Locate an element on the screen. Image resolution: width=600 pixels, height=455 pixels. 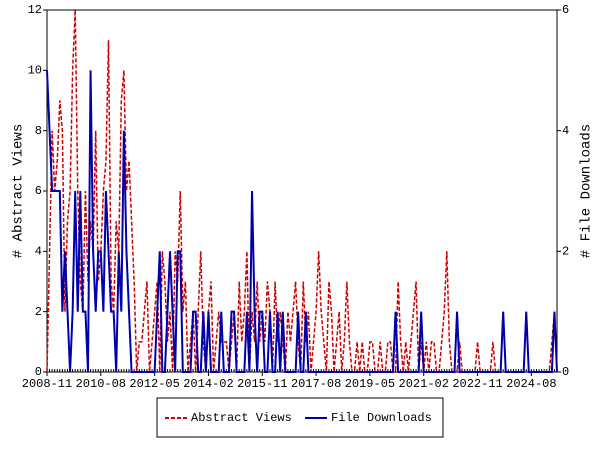
y2-tick-label: 0 is located at coordinates (565, 372).